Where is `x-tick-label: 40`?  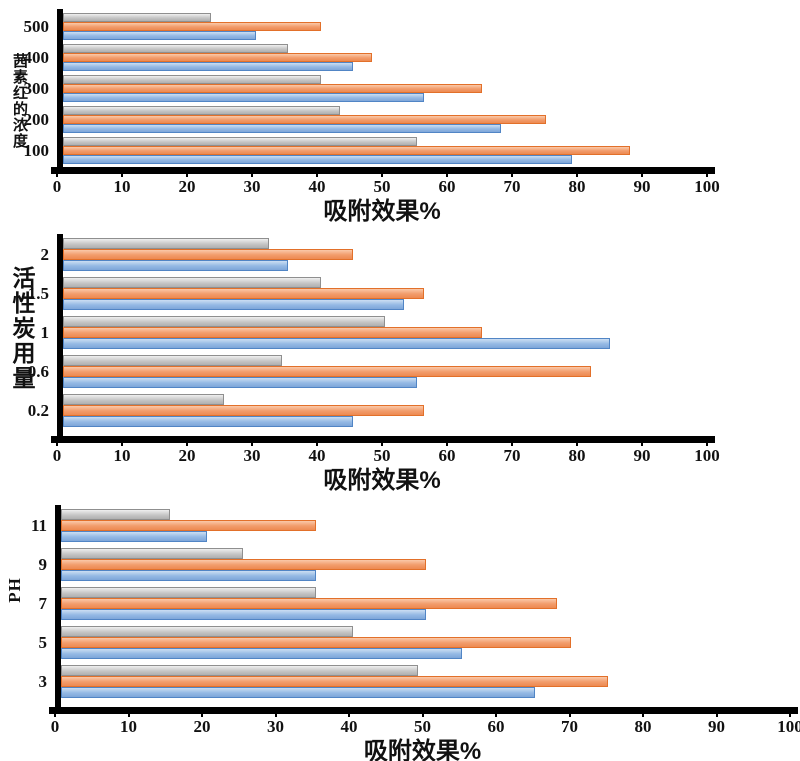
x-tick-label: 40 is located at coordinates (317, 186).